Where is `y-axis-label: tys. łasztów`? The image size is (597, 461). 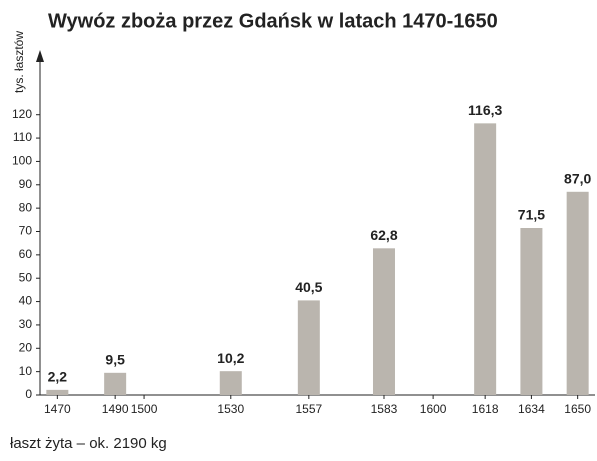
y-axis-label: tys. łasztów is located at coordinates (19, 62).